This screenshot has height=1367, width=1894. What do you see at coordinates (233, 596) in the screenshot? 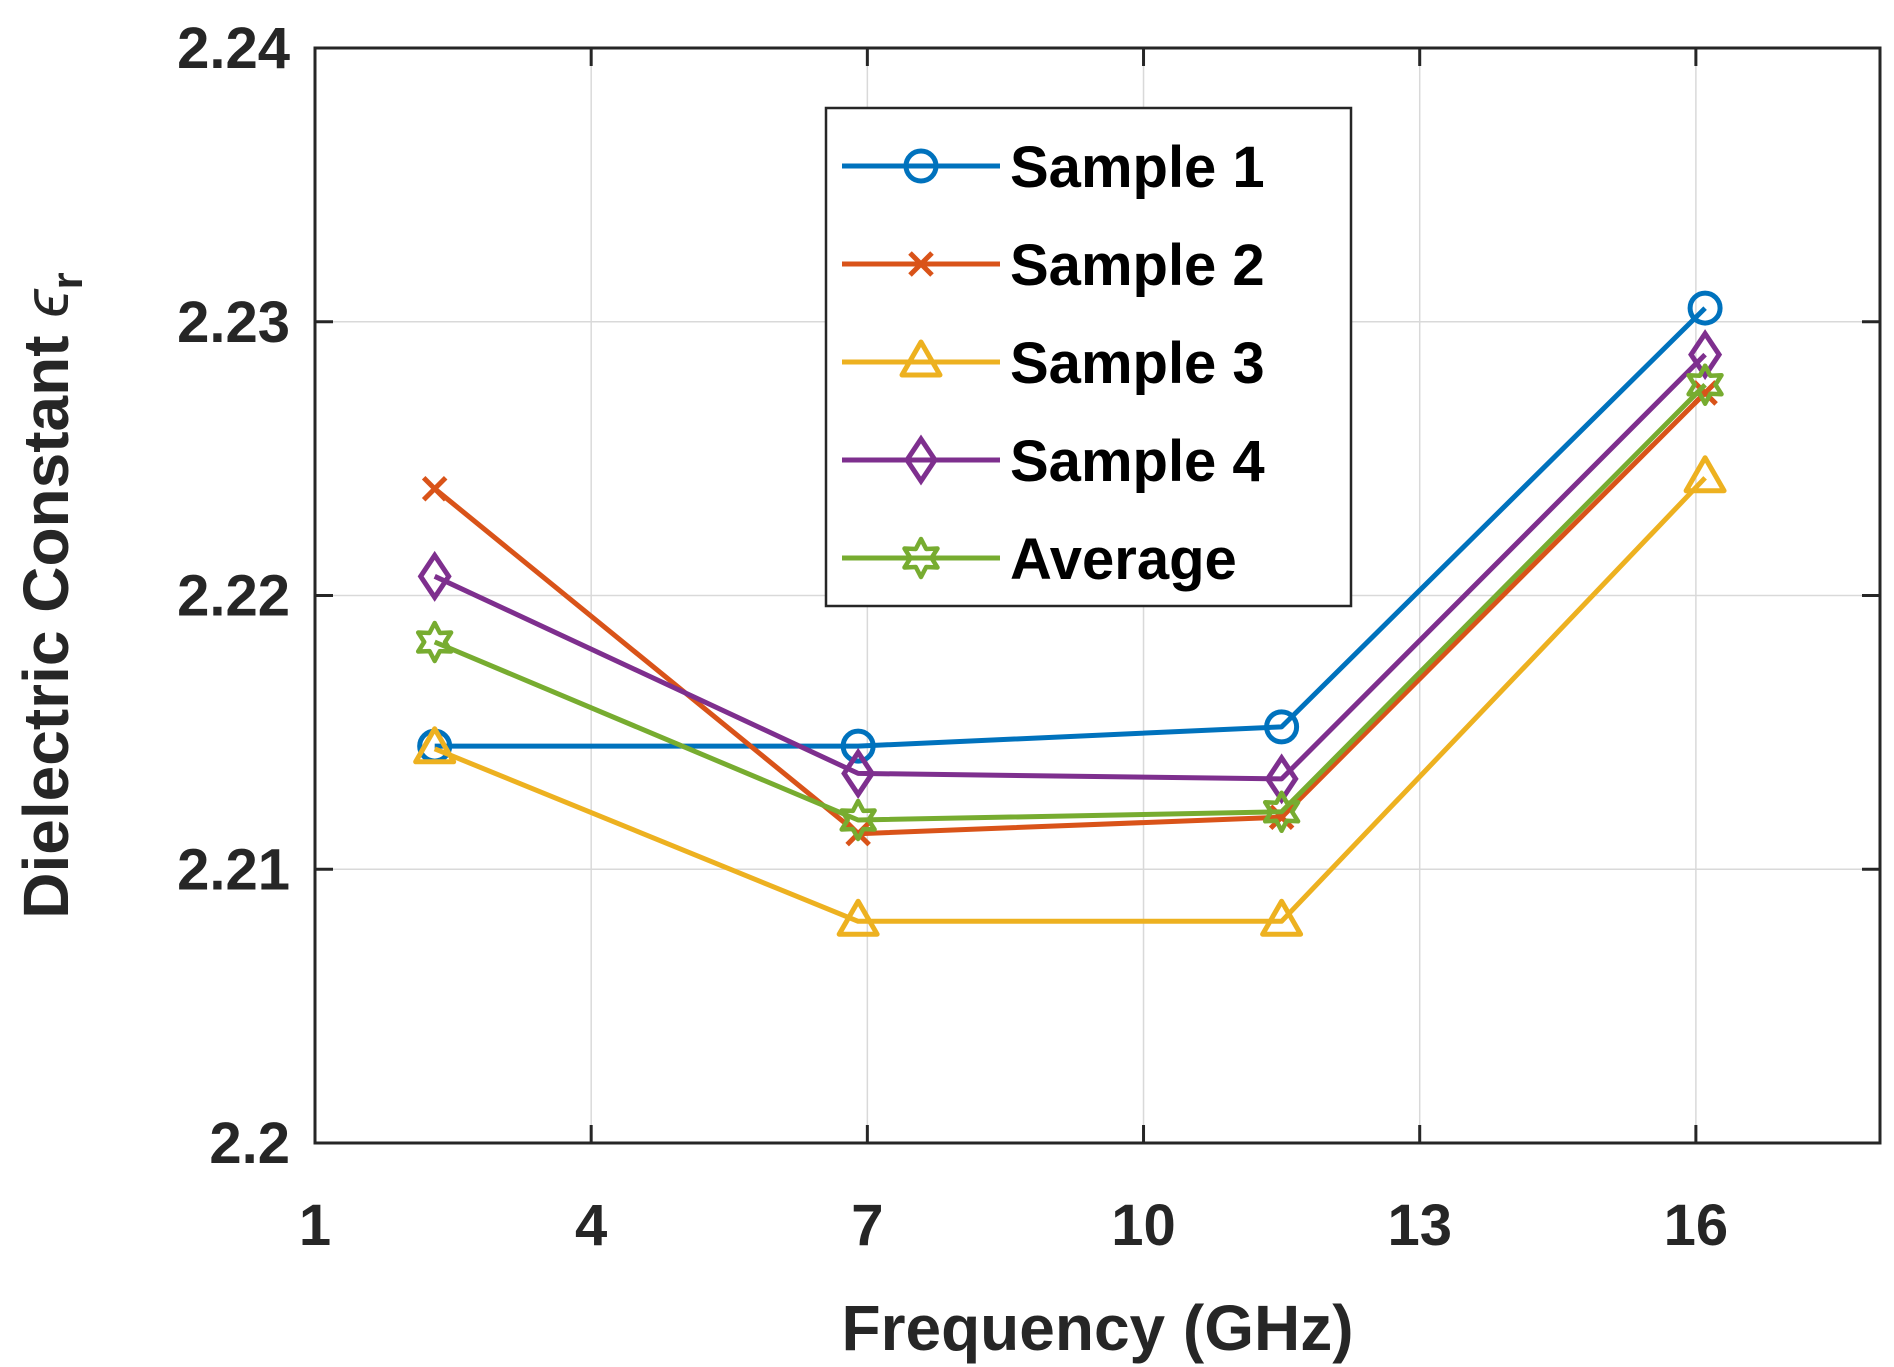
I see `y-tick-label: 2.22` at bounding box center [233, 596].